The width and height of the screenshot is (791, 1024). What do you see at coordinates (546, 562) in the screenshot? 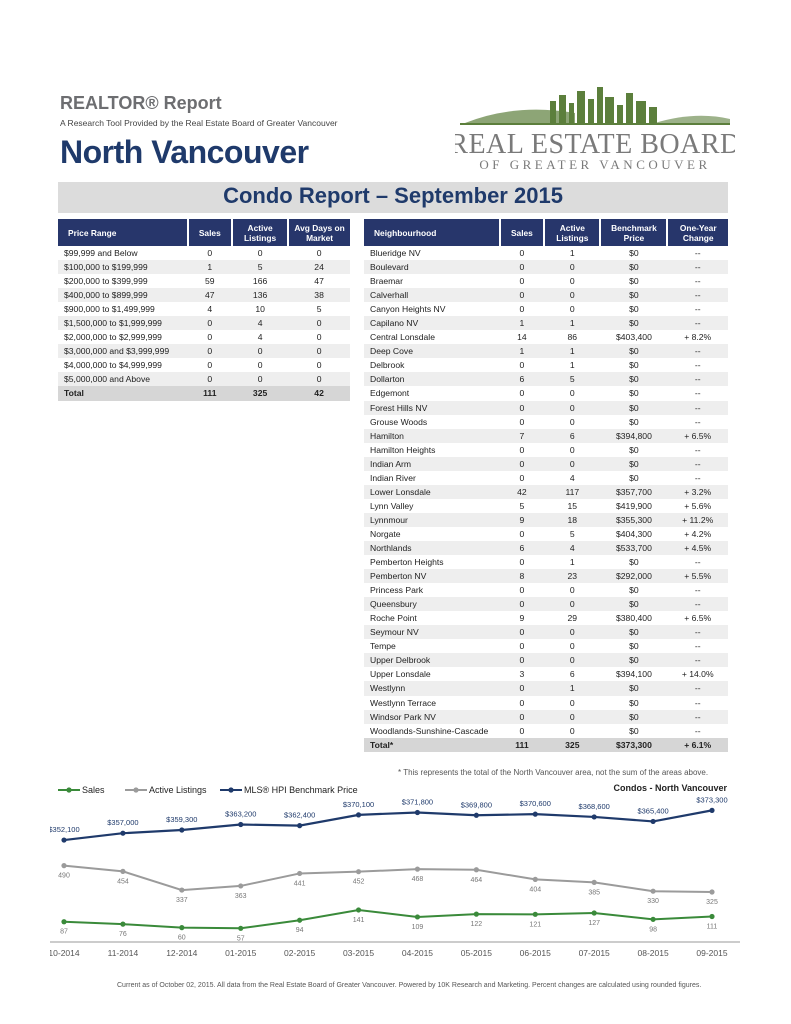
I see `table-row: Pemberton Heights 0 1 $0 --` at bounding box center [546, 562].